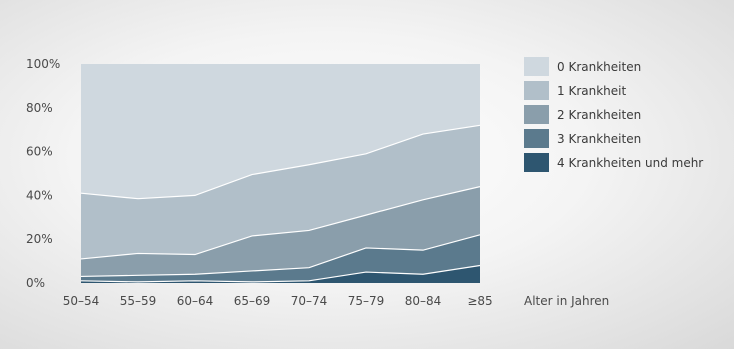 The height and width of the screenshot is (349, 734). I want to click on legend-label: 3 Krankheiten, so click(599, 139).